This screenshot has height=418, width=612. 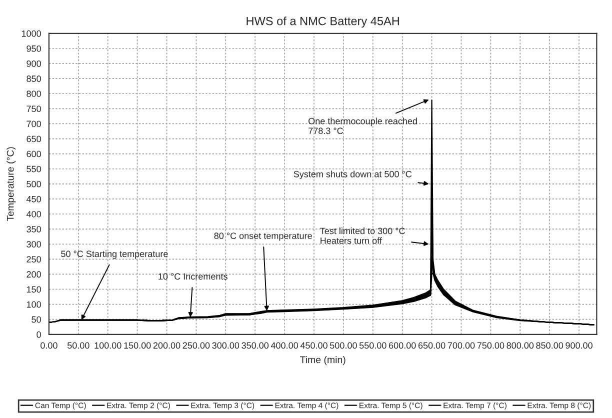 I want to click on y-tick-label: 750, so click(x=33, y=109).